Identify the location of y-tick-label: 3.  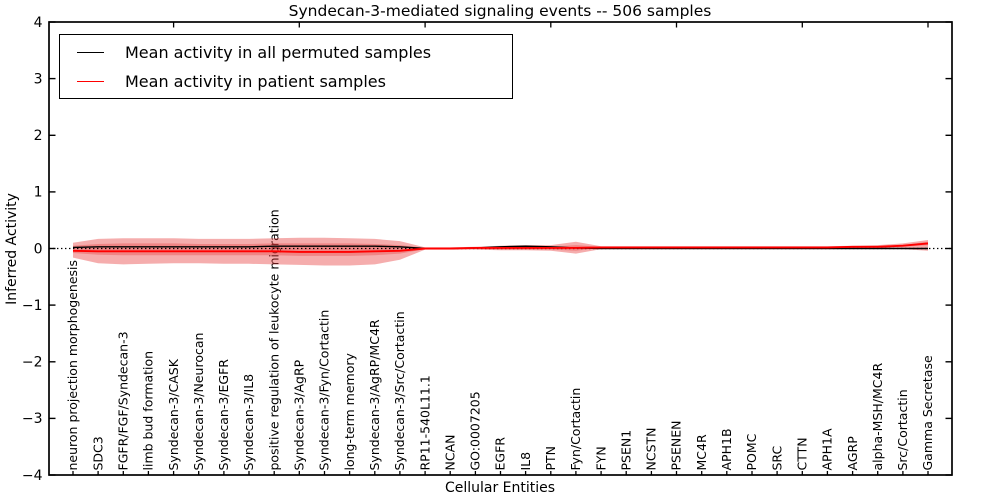
(38, 79).